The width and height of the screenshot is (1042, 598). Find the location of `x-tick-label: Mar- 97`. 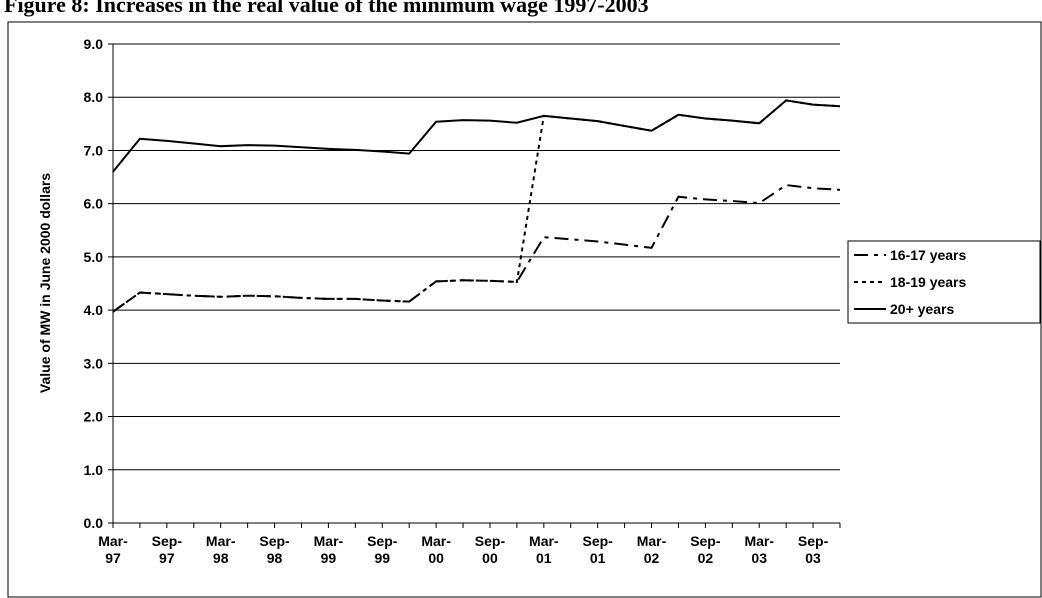

x-tick-label: Mar- 97 is located at coordinates (113, 549).